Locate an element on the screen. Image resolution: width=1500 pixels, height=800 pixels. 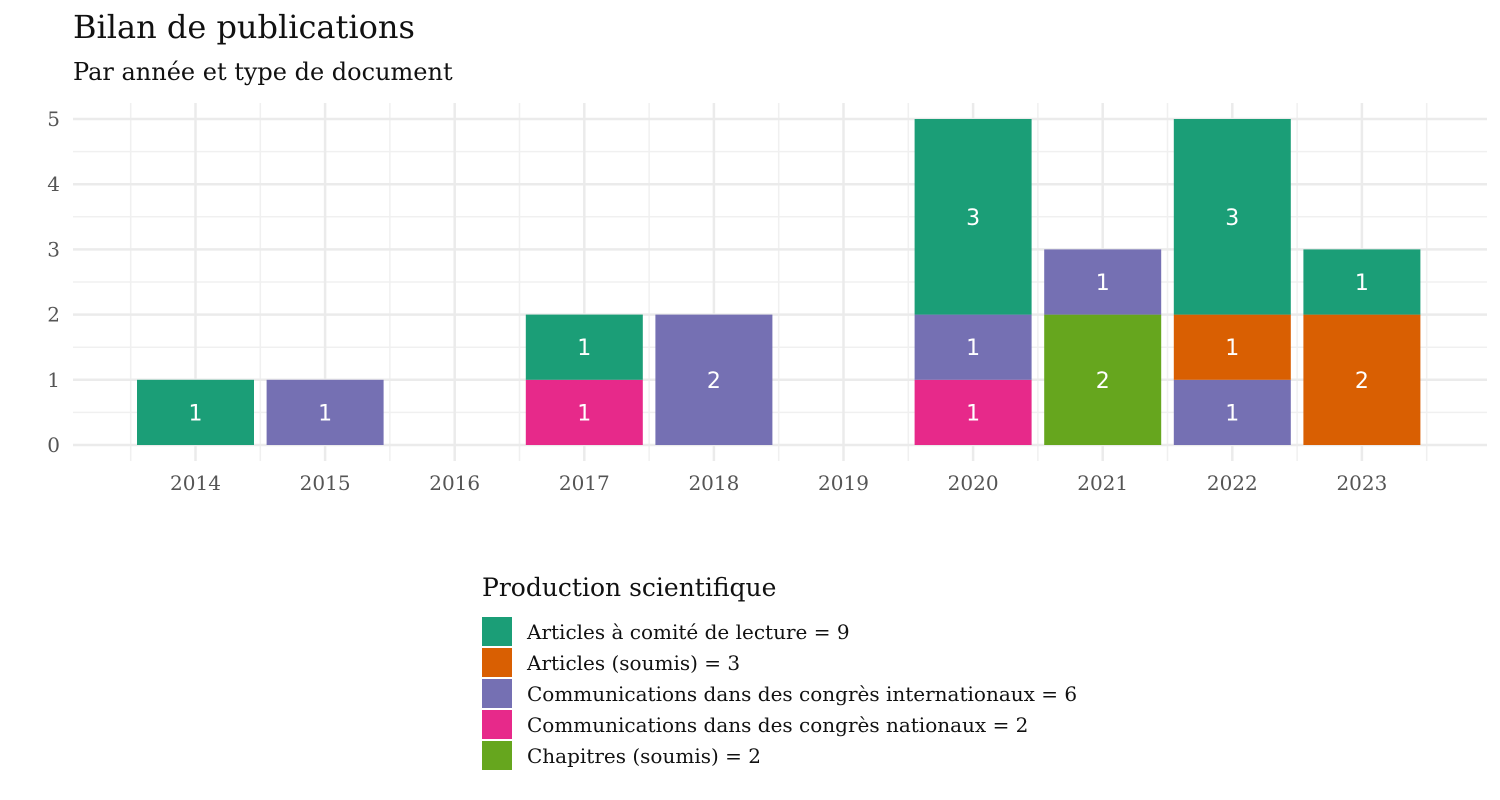
legend-entry-label: Chapitres (soumis) = 2 is located at coordinates (644, 756).